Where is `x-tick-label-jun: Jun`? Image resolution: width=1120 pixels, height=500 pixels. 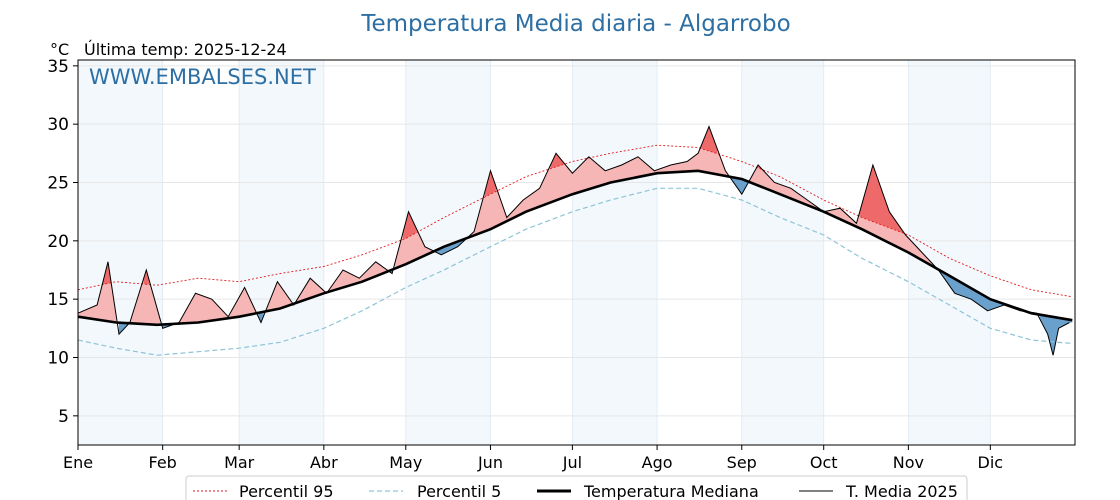
x-tick-label-jun: Jun is located at coordinates (490, 462).